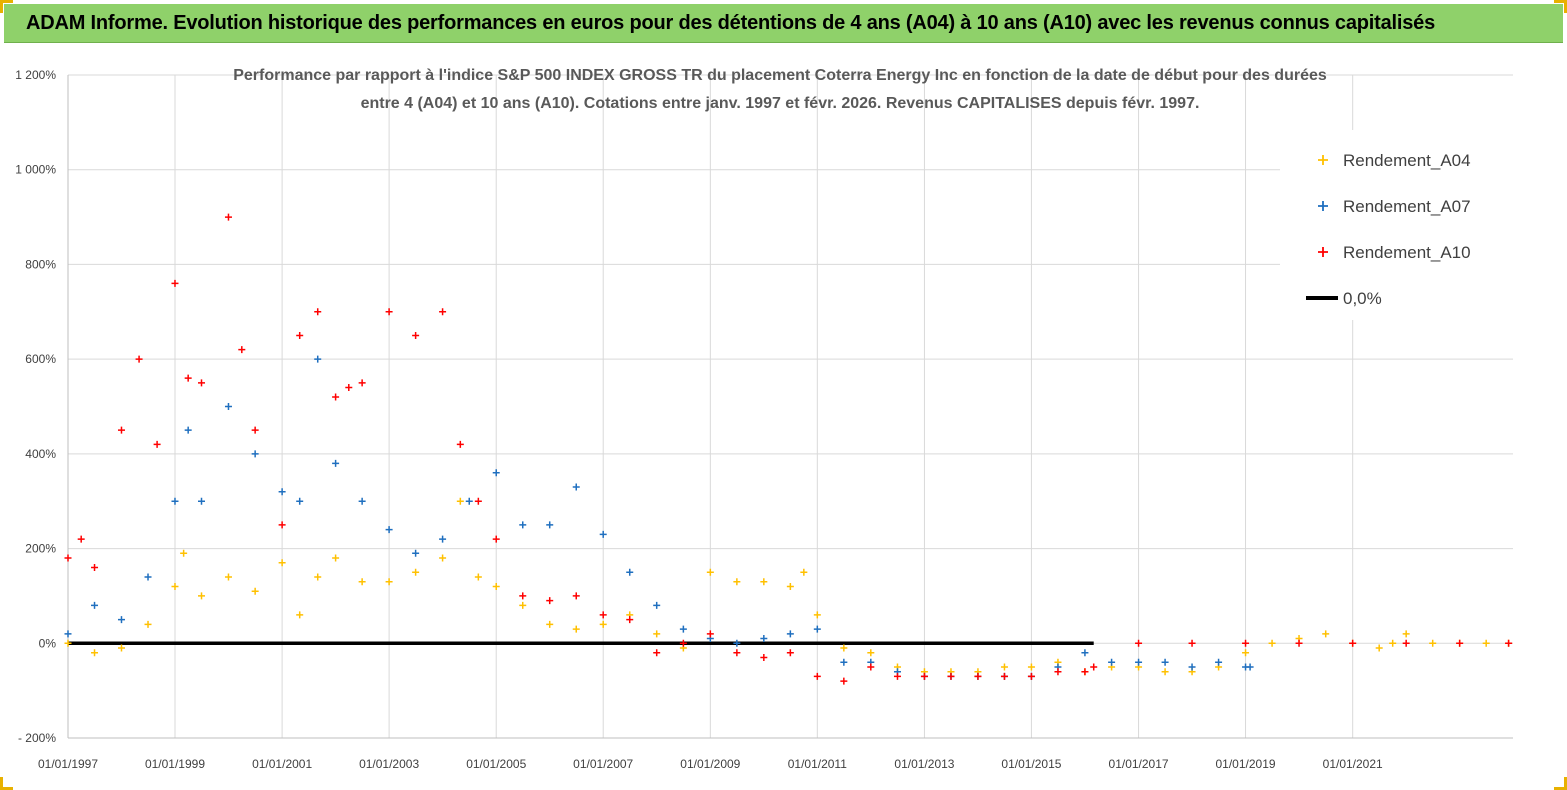 The height and width of the screenshot is (790, 1567). I want to click on corner-mark-tr, so click(1560, 6).